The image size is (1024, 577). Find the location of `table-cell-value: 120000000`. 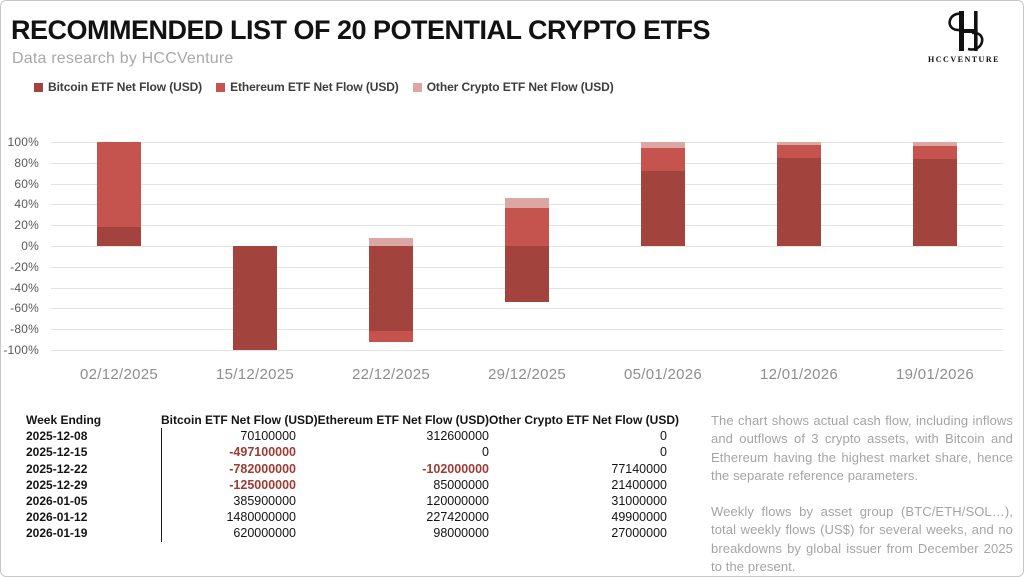

table-cell-value: 120000000 is located at coordinates (457, 500).